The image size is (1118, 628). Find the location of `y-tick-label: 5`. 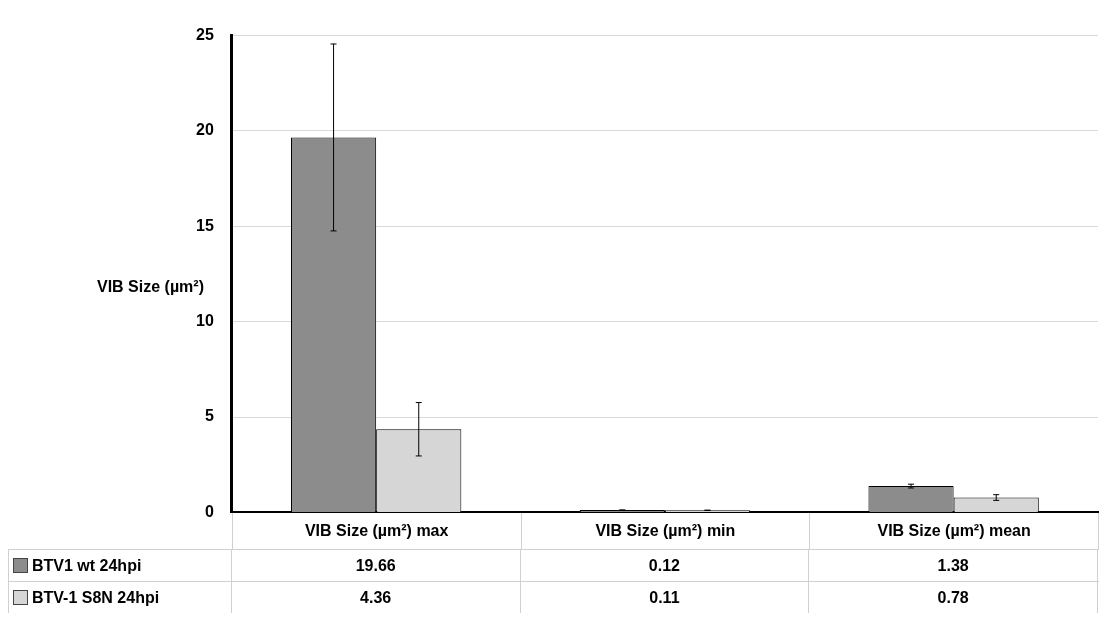

y-tick-label: 5 is located at coordinates (209, 416).